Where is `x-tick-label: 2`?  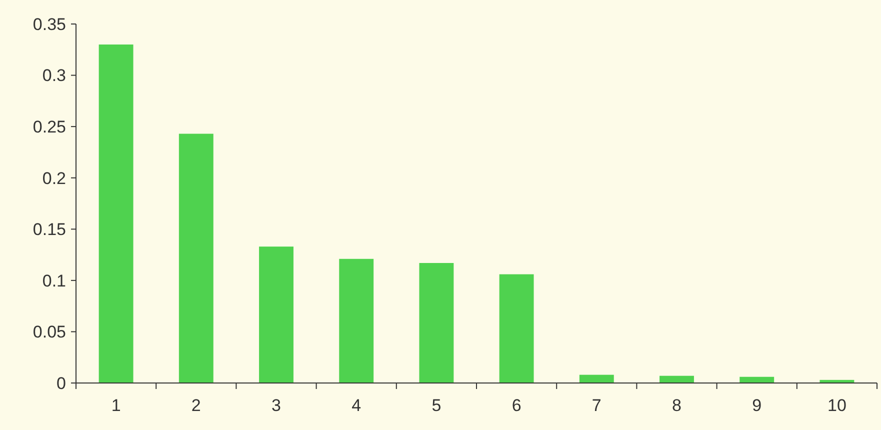
x-tick-label: 2 is located at coordinates (196, 405).